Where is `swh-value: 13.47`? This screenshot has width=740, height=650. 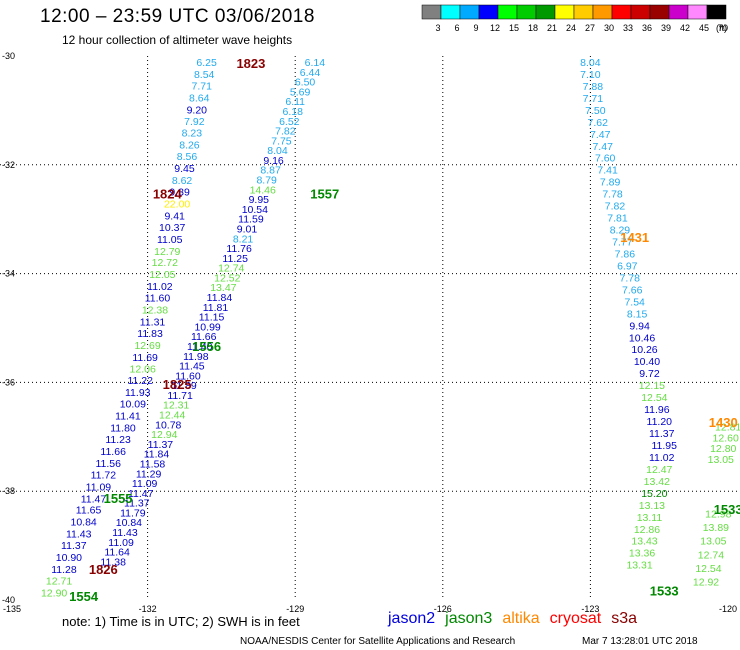 swh-value: 13.47 is located at coordinates (223, 288).